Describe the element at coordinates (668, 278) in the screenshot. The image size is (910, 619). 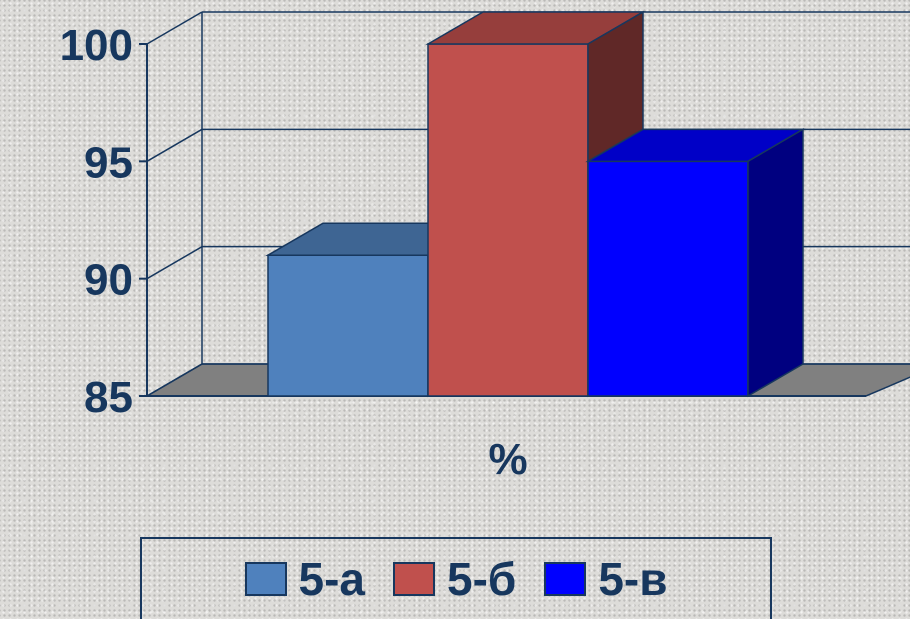
I see `bar-3-front` at that location.